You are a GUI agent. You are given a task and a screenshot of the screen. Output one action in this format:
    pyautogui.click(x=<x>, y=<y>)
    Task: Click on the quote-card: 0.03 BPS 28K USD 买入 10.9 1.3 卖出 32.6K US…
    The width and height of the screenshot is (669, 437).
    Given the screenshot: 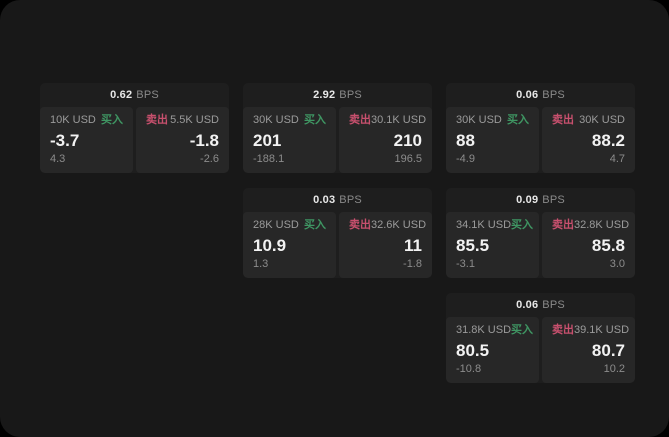 What is the action you would take?
    pyautogui.click(x=337, y=233)
    